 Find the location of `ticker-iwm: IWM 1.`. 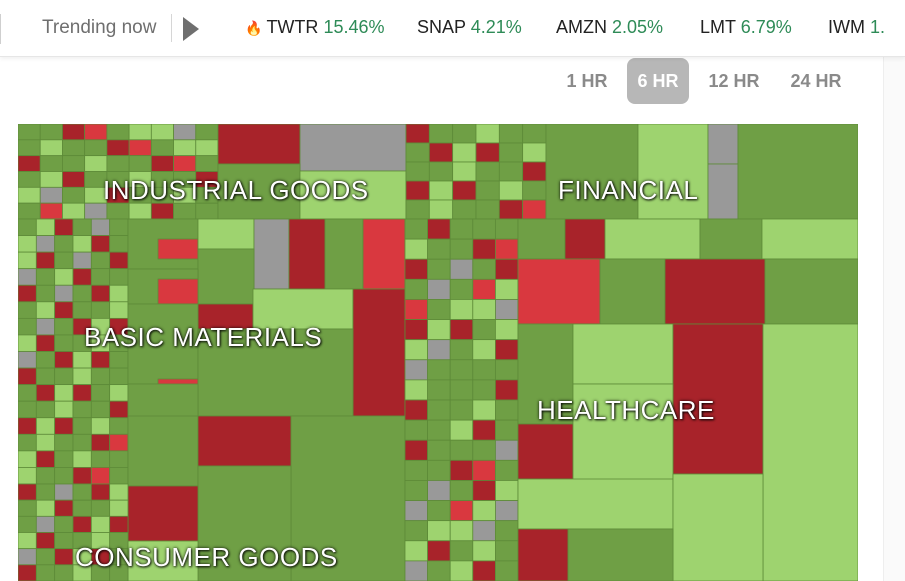

ticker-iwm: IWM 1. is located at coordinates (856, 27).